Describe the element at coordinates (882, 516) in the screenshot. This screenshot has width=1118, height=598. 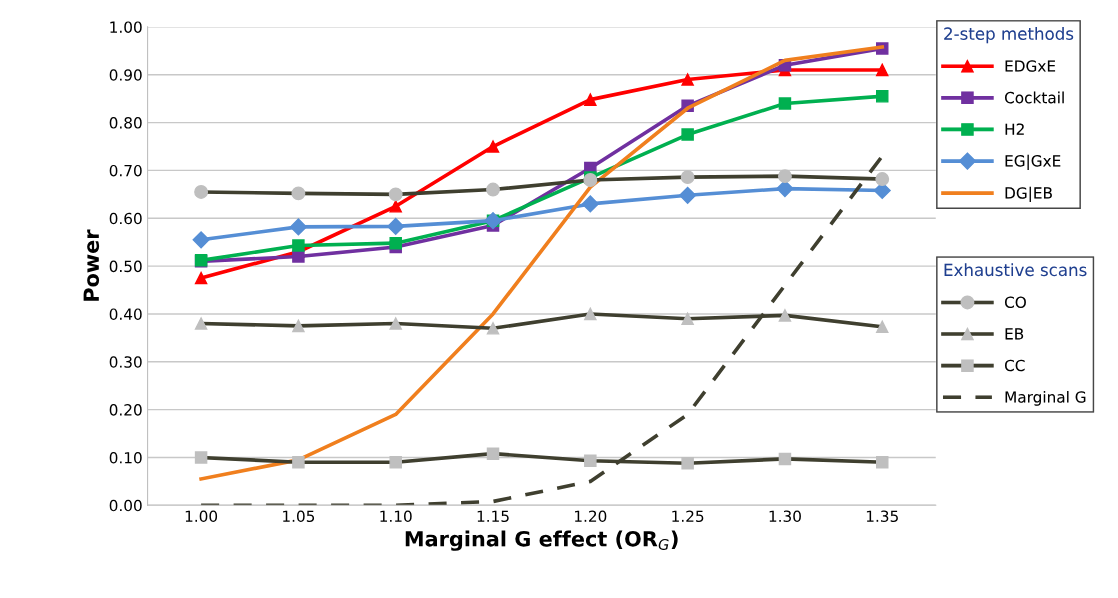
I see `x-tick-label: 1.35` at that location.